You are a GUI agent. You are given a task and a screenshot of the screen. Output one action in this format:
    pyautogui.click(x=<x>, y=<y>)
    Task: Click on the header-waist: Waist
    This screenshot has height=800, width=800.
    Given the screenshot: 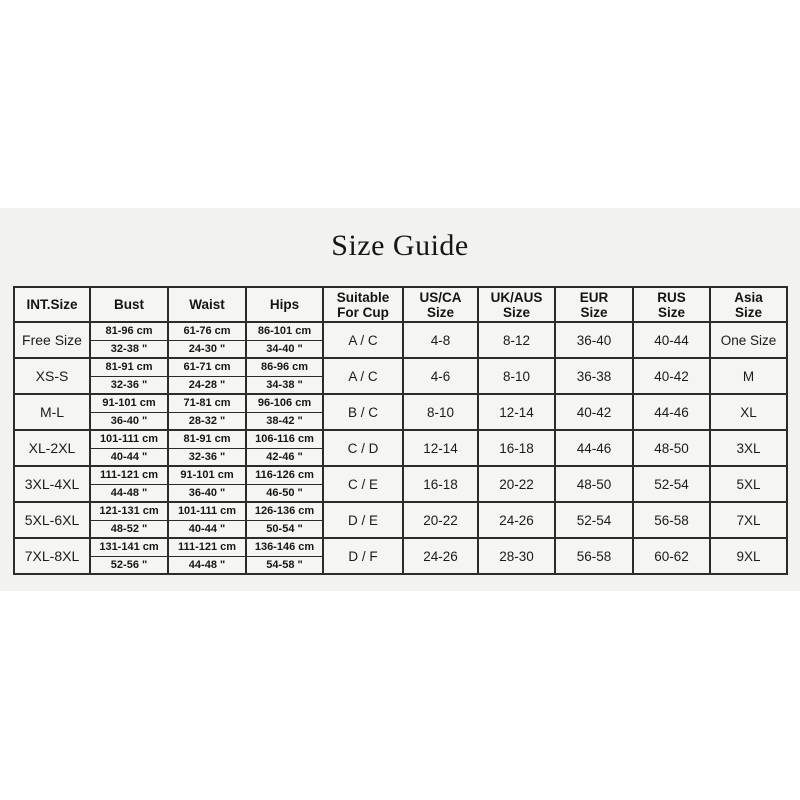 What is the action you would take?
    pyautogui.click(x=207, y=304)
    